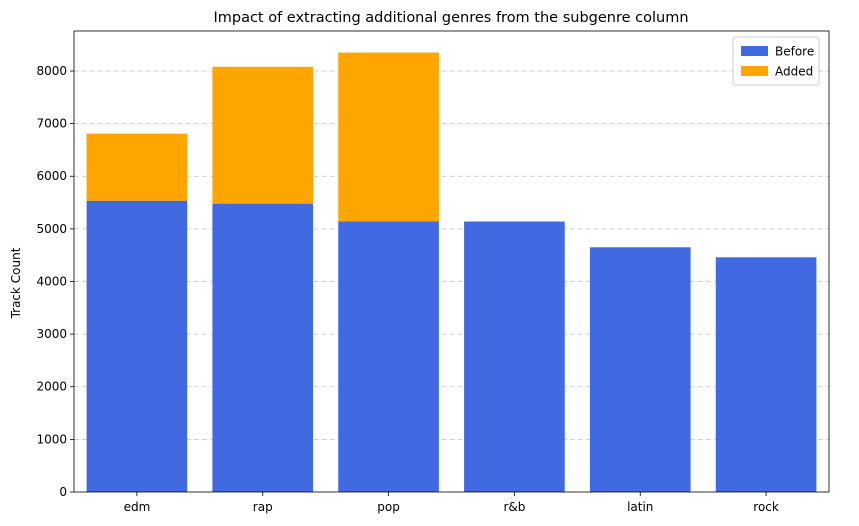 This screenshot has width=859, height=526. Describe the element at coordinates (388, 137) in the screenshot. I see `bar-added-pop` at that location.